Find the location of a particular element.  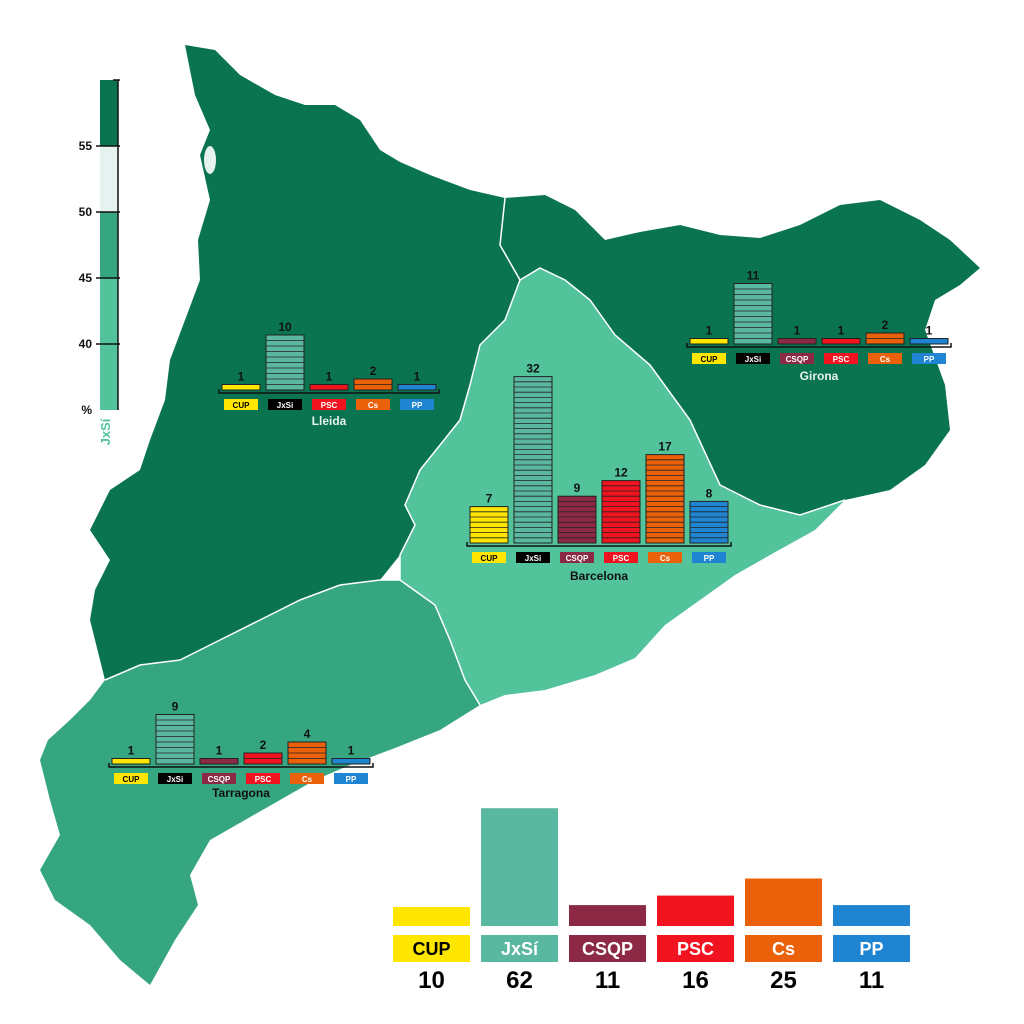

seat-count: 10 is located at coordinates (285, 327).